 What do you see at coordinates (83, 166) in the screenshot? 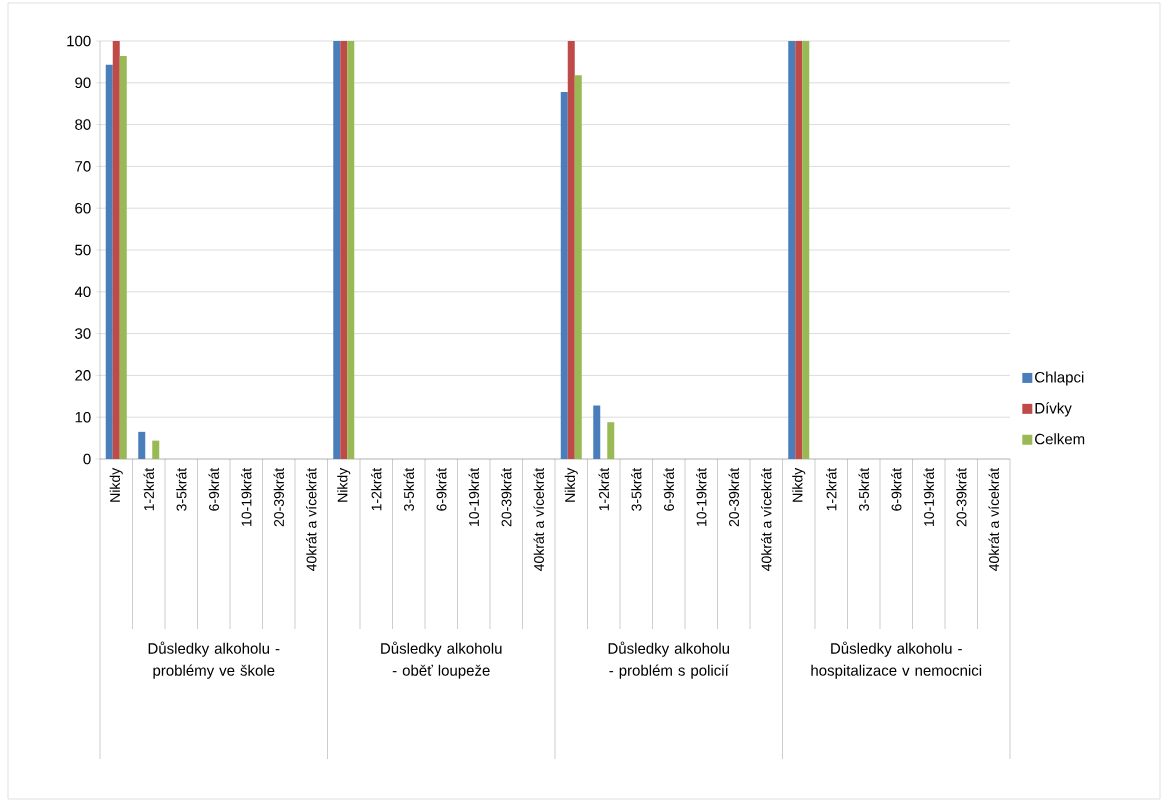
I see `y-tick-label: 70` at bounding box center [83, 166].